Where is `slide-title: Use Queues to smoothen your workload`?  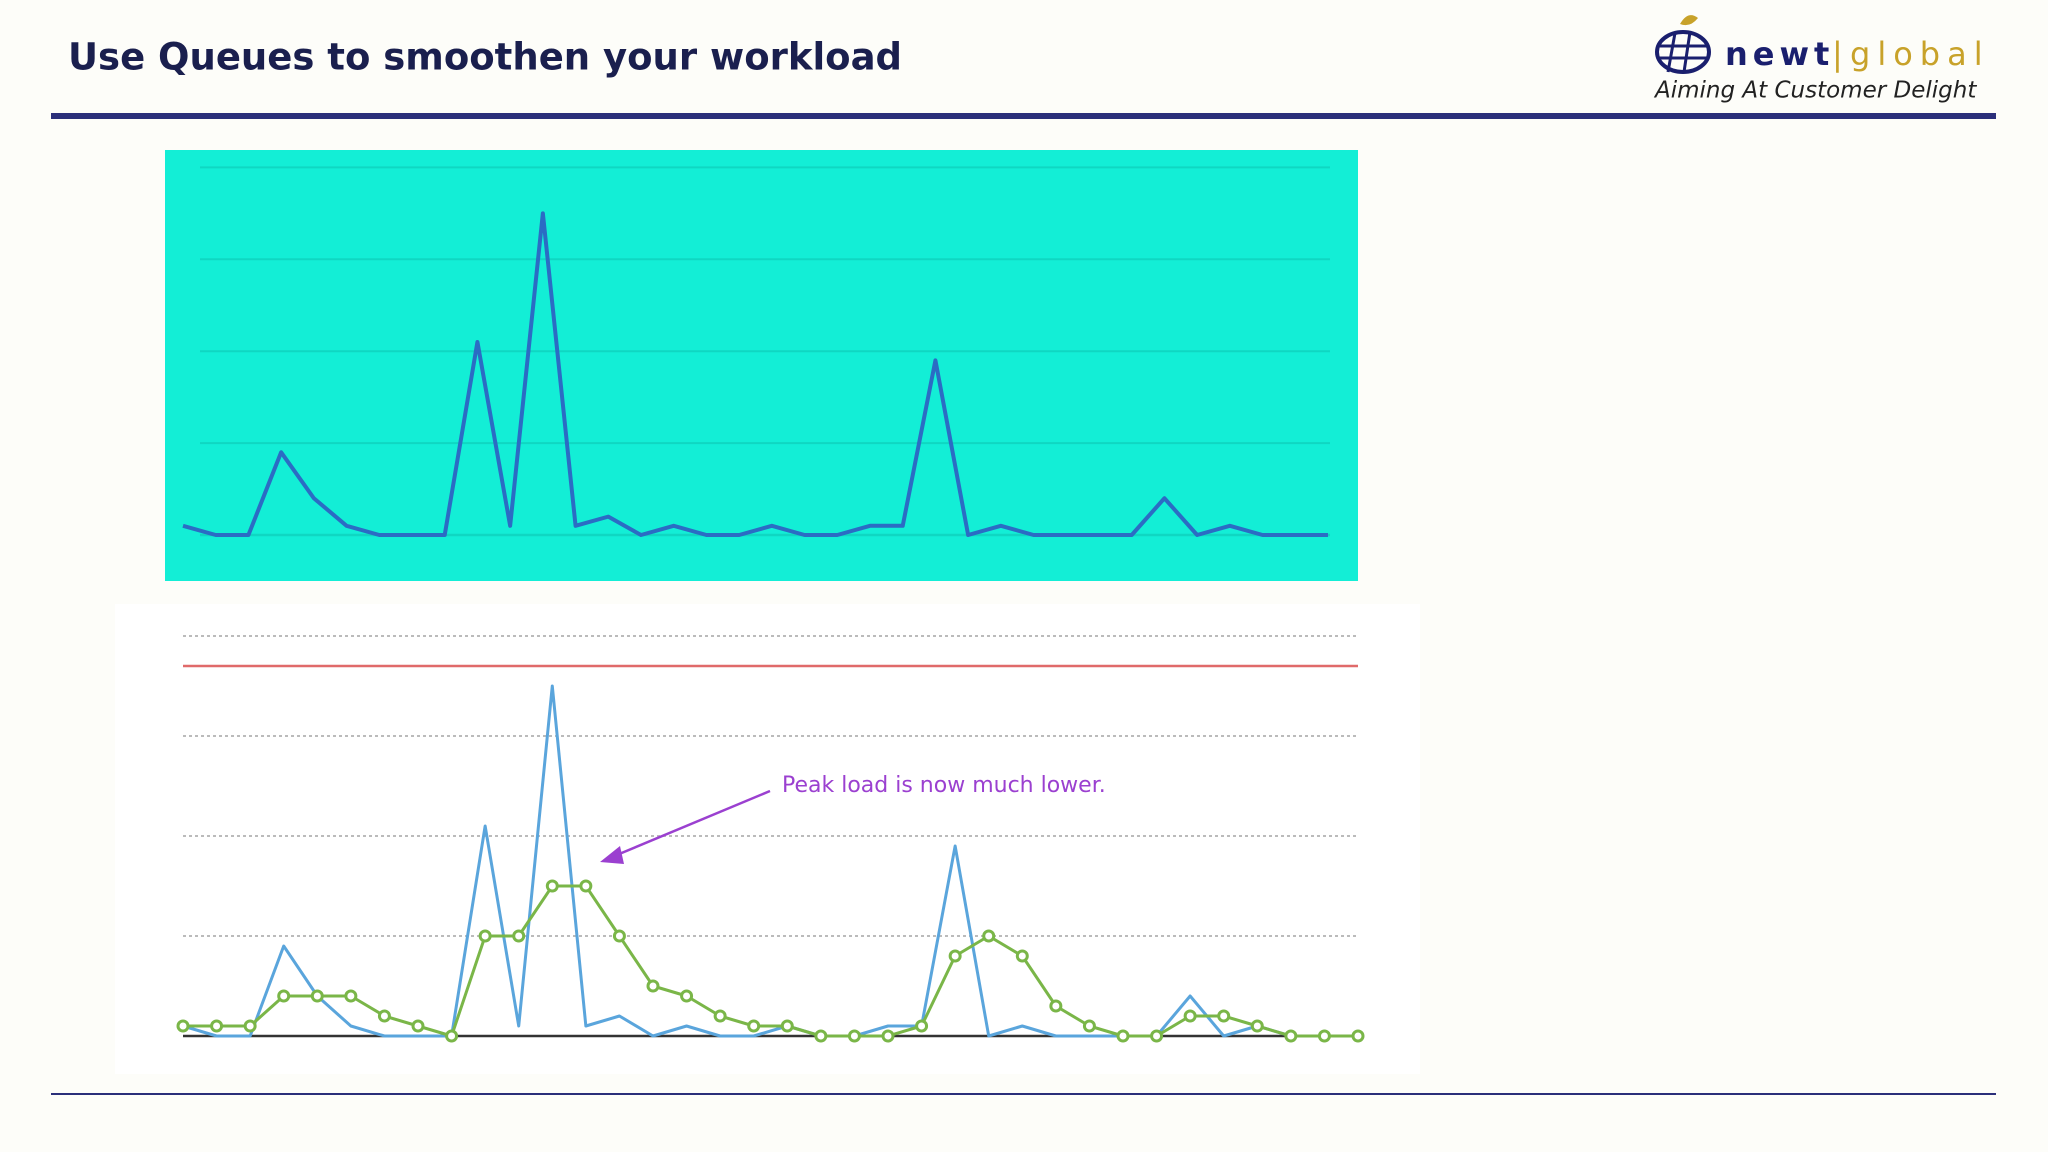 slide-title: Use Queues to smoothen your workload is located at coordinates (485, 57).